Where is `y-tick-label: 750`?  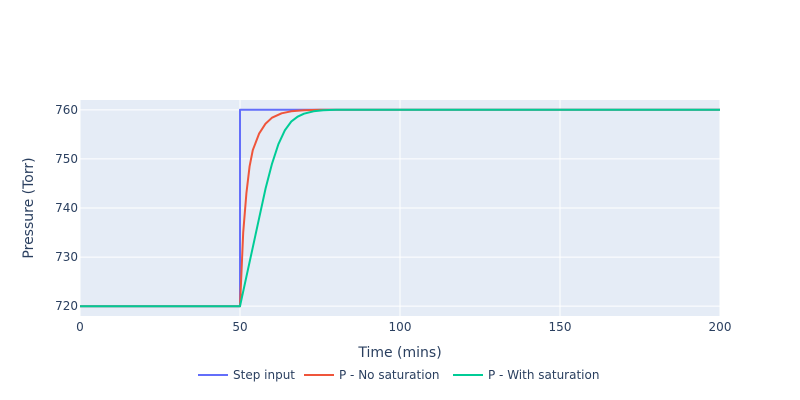
y-tick-label: 750 is located at coordinates (66, 159).